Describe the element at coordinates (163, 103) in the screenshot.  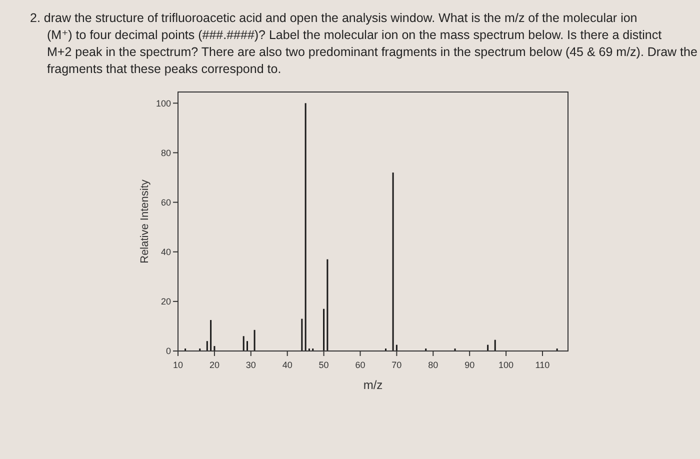
I see `y-tick-label: 100` at that location.